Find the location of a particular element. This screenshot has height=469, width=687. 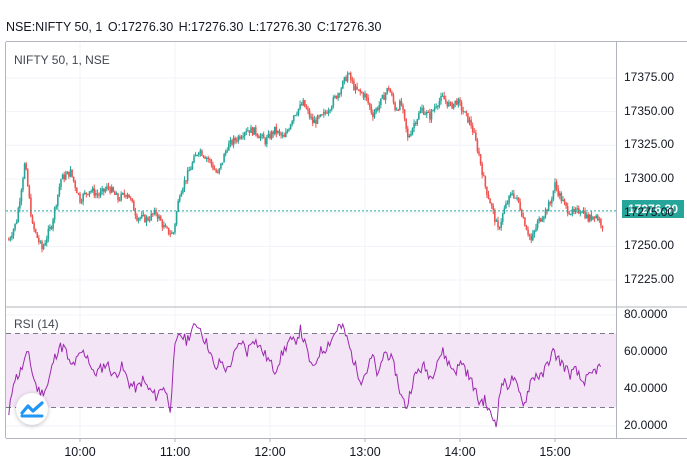

time-tick-label: 13:00 is located at coordinates (365, 452).